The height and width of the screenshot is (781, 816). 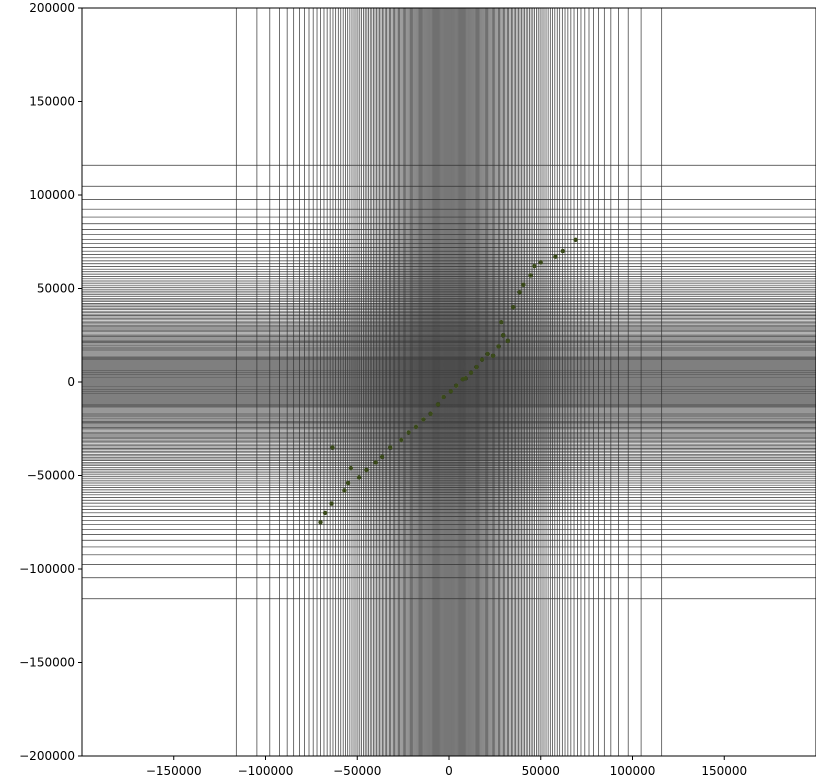 What do you see at coordinates (174, 771) in the screenshot?
I see `x-tick-label: −150000` at bounding box center [174, 771].